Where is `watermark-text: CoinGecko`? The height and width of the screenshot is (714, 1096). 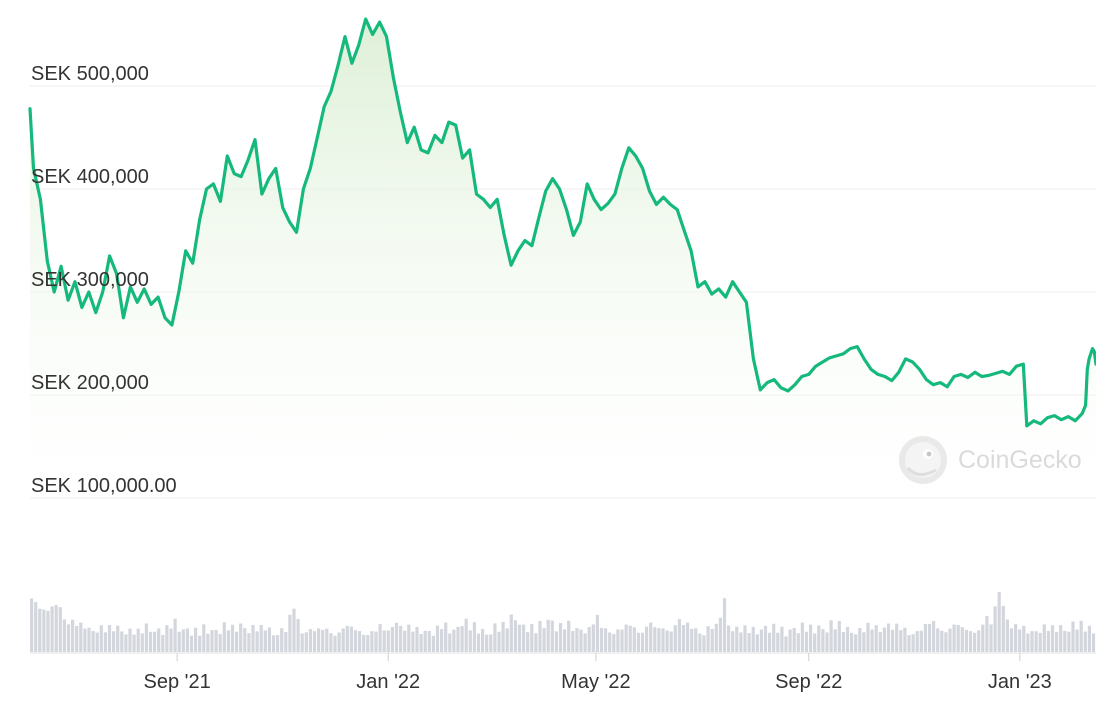
watermark-text: CoinGecko is located at coordinates (1020, 460).